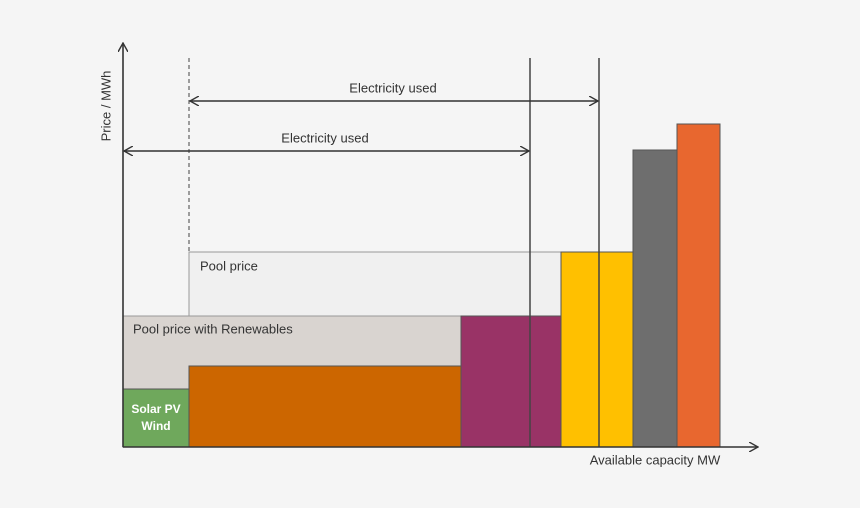 The image size is (860, 508). I want to click on block-label: Solar PV, so click(155, 409).